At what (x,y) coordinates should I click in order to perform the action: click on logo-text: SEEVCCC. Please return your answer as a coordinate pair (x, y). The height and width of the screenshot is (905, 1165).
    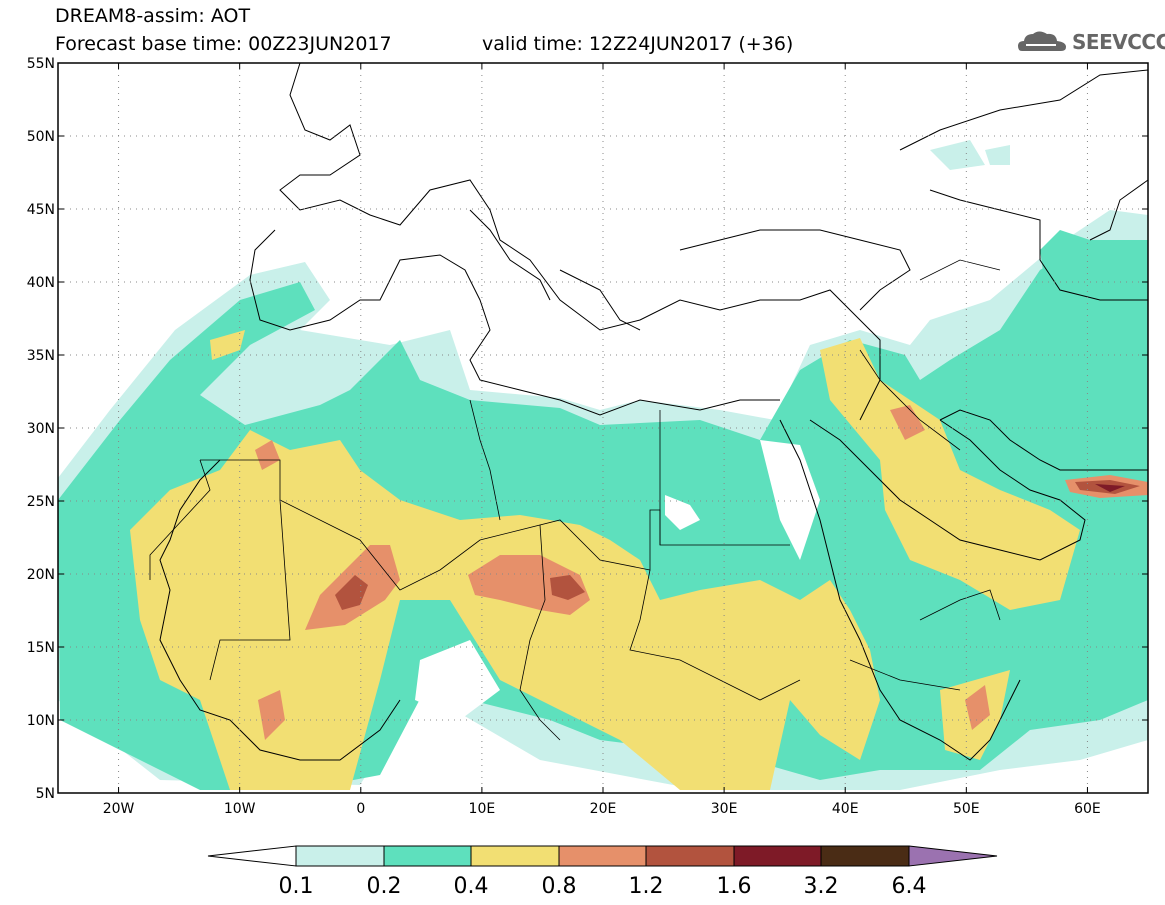
    Looking at the image, I should click on (1118, 42).